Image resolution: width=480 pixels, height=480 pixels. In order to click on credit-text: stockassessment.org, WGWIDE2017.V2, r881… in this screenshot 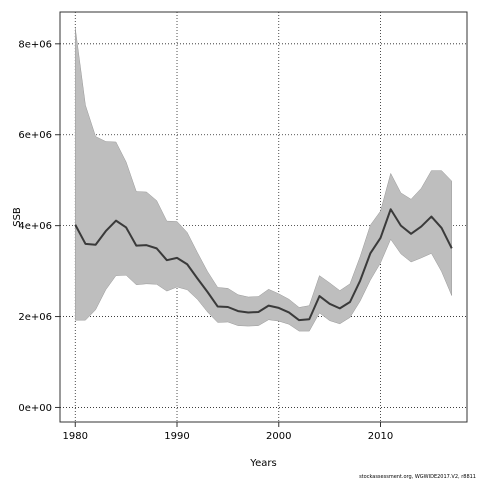, I will do `click(417, 477)`.